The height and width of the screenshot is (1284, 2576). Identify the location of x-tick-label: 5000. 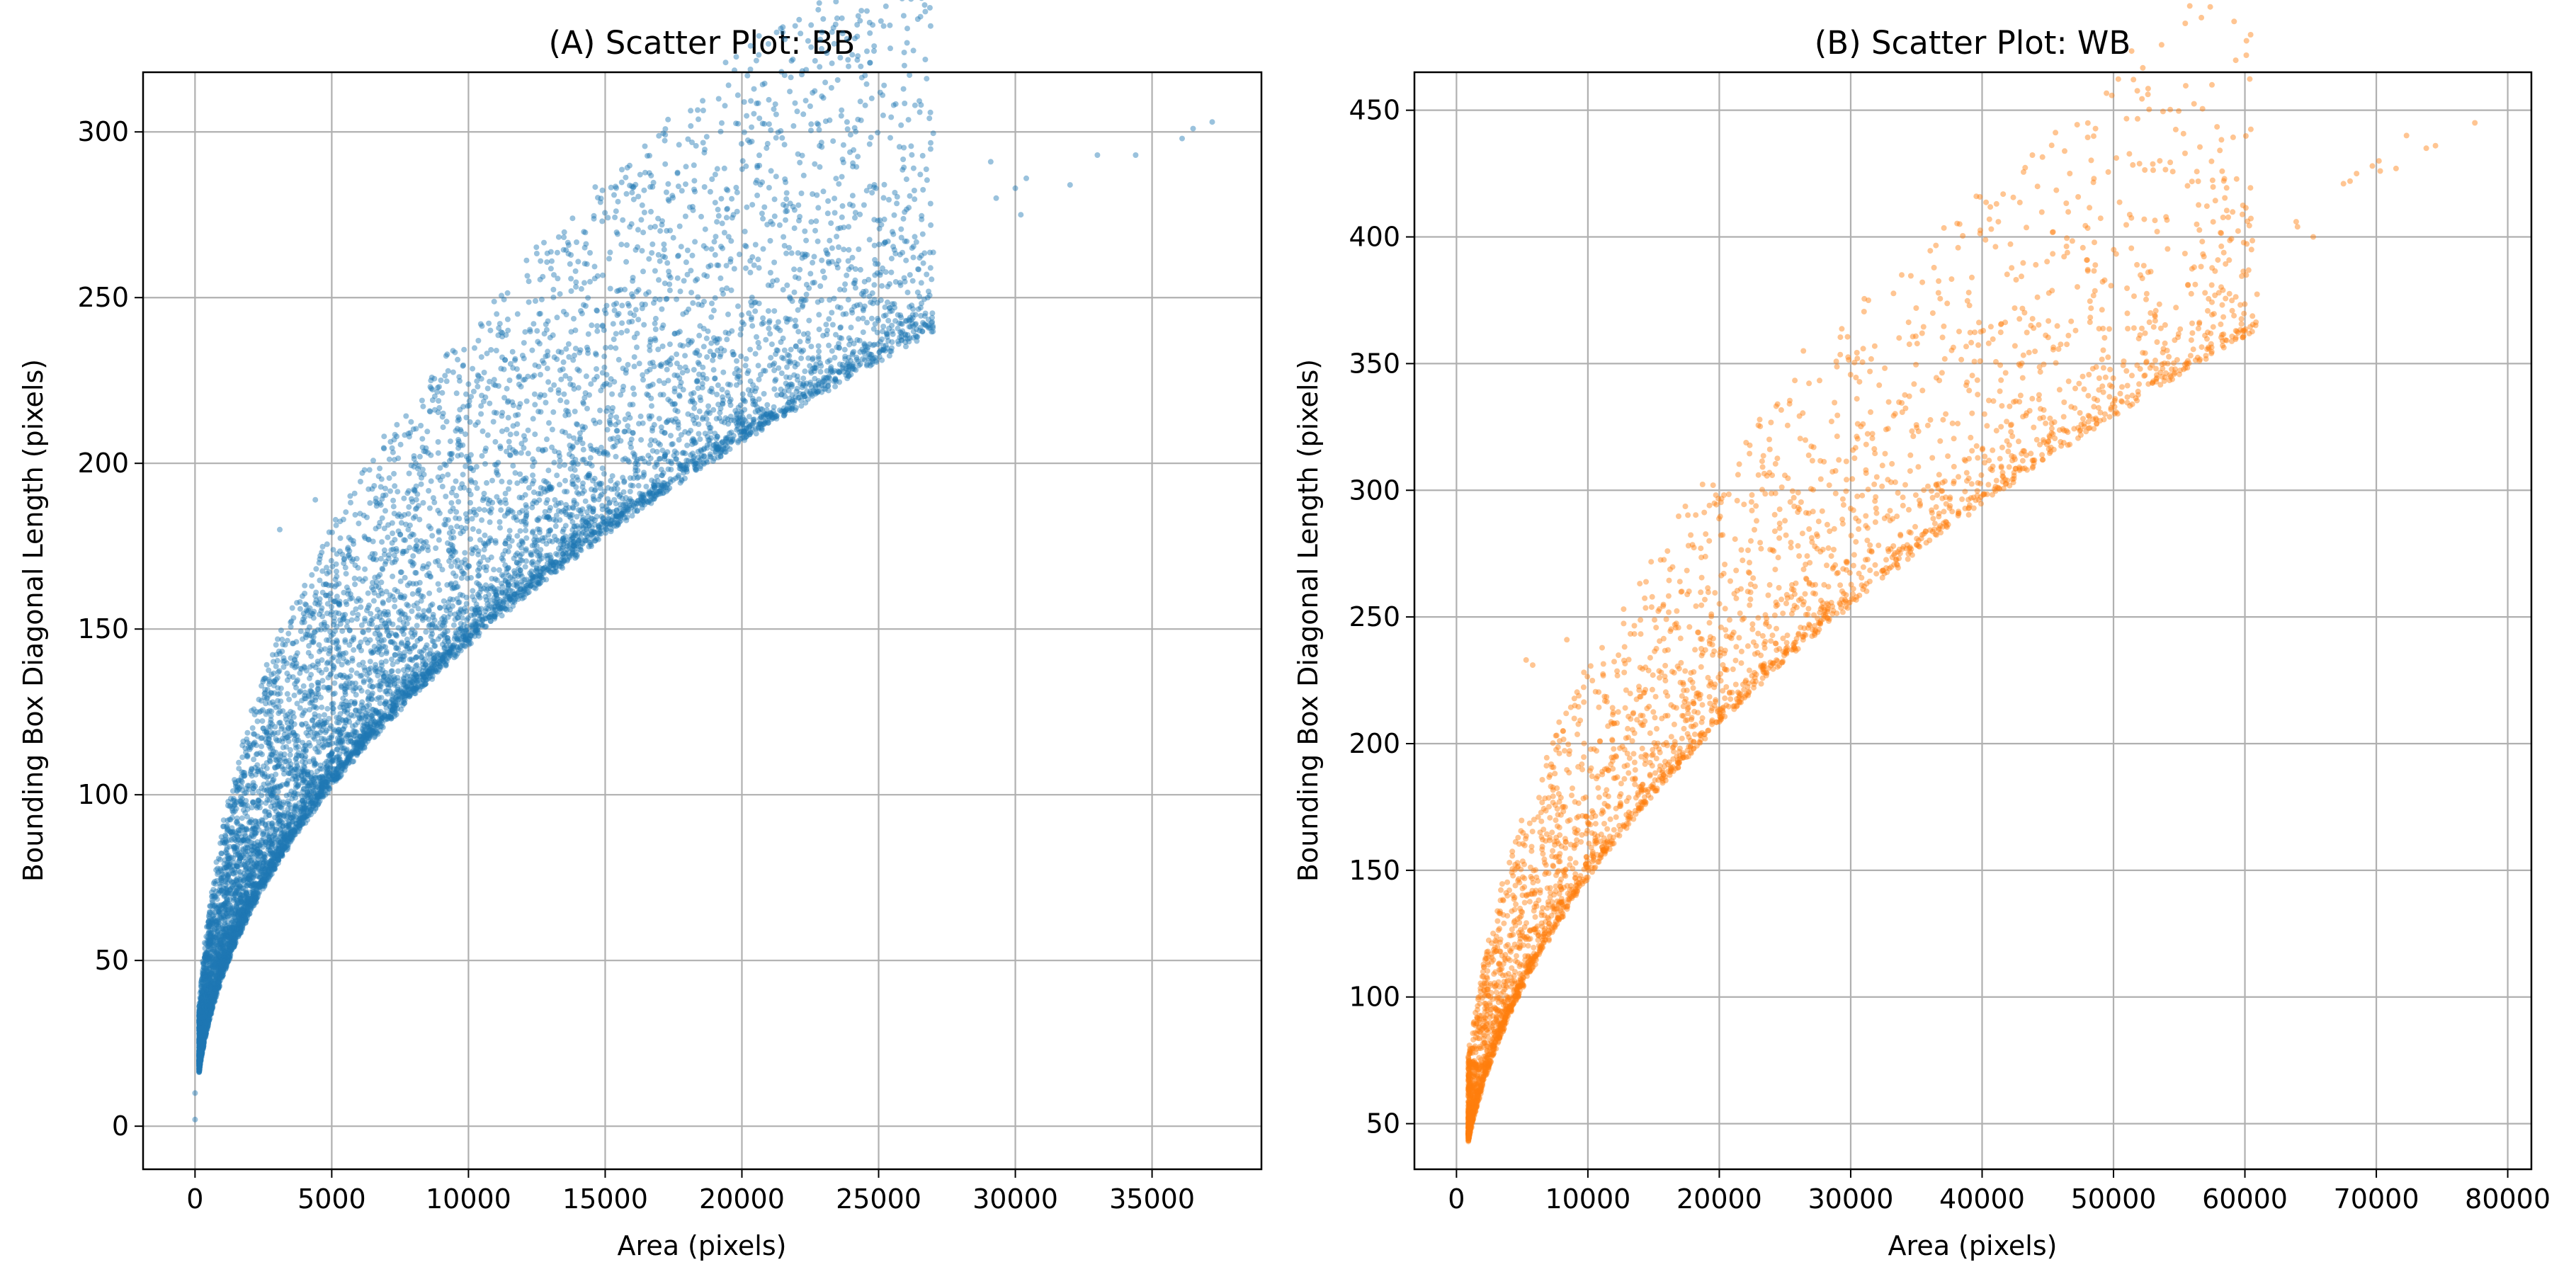
(331, 1199).